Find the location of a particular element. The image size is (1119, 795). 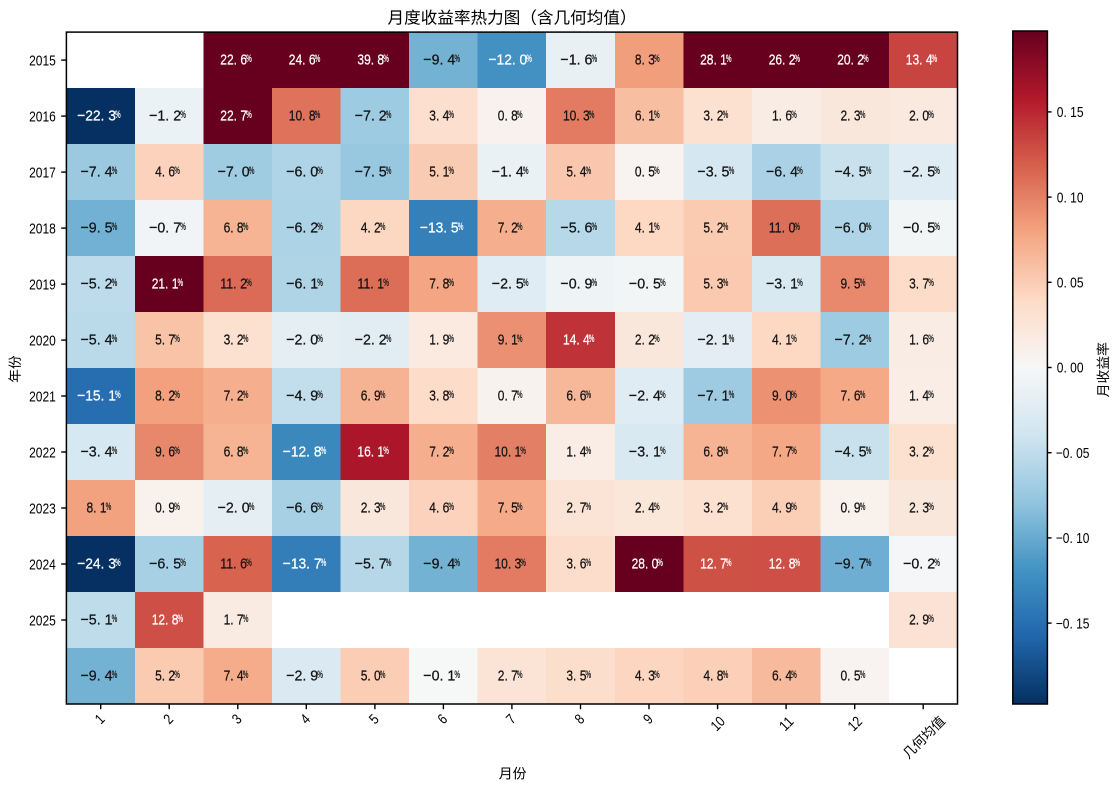

svg-text: −7. 2 is located at coordinates (851, 340).